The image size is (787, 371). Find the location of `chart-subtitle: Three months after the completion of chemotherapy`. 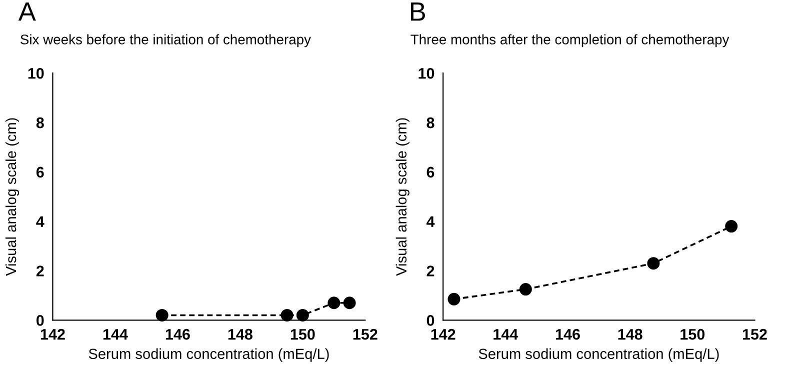

chart-subtitle: Three months after the completion of chemotherapy is located at coordinates (570, 41).